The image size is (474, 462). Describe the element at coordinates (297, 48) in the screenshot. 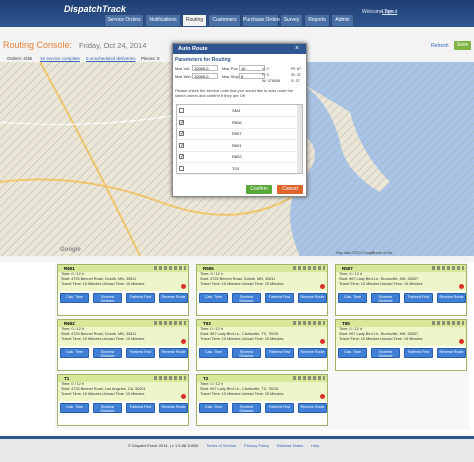

I see `modal-close: ×` at that location.